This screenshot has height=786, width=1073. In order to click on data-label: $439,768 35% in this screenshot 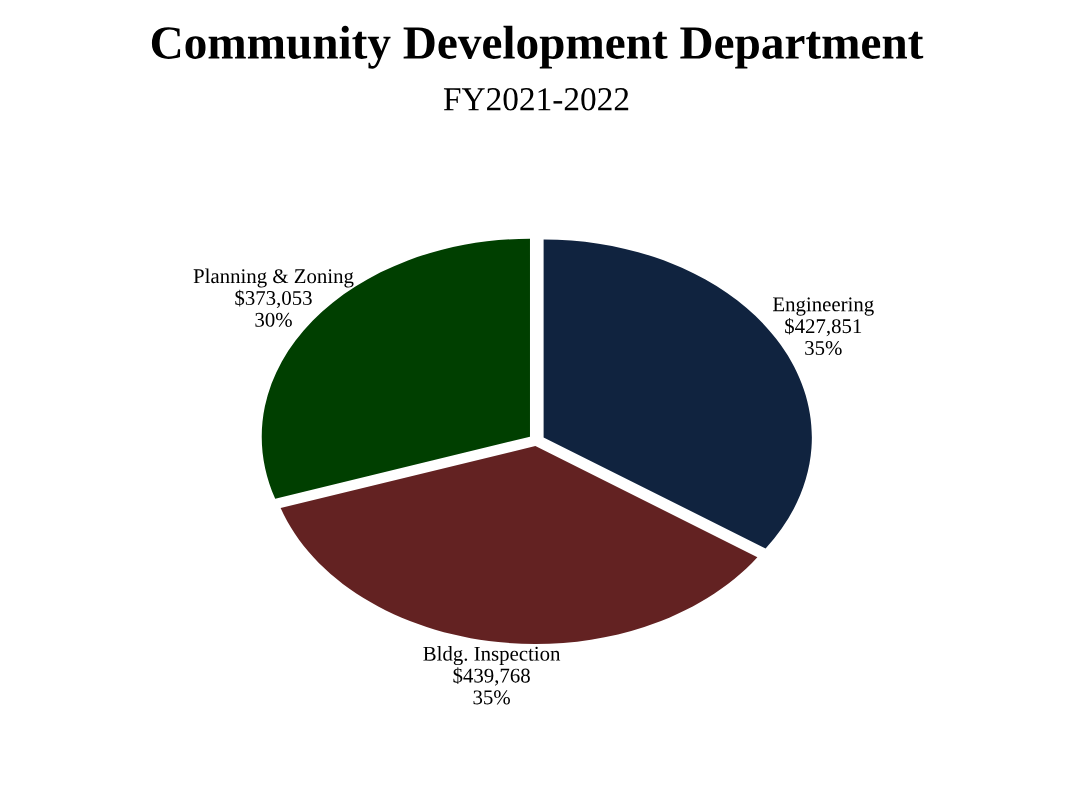, I will do `click(491, 686)`.